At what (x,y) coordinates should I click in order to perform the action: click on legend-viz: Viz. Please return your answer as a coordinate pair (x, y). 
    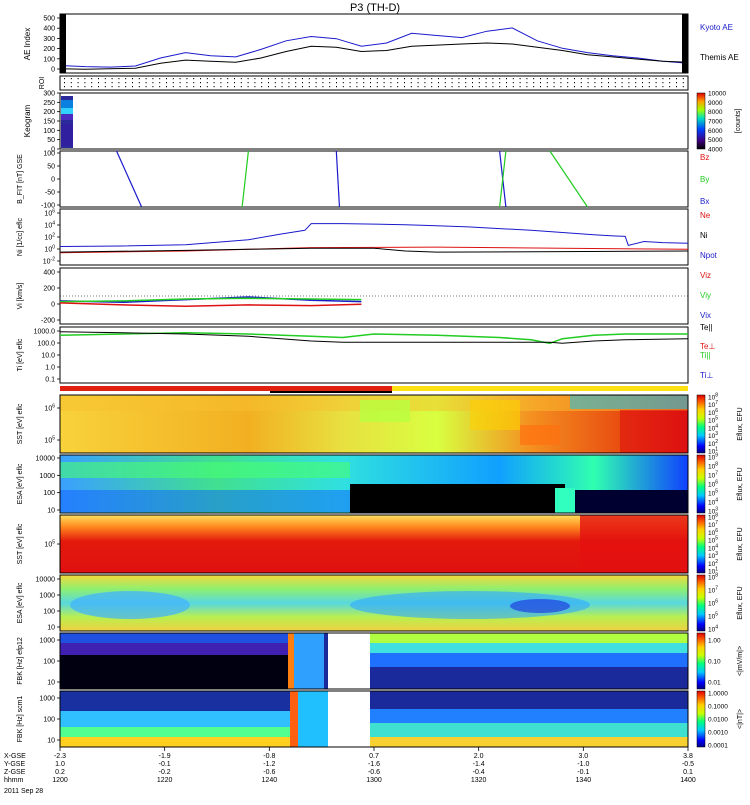
    Looking at the image, I should click on (705, 275).